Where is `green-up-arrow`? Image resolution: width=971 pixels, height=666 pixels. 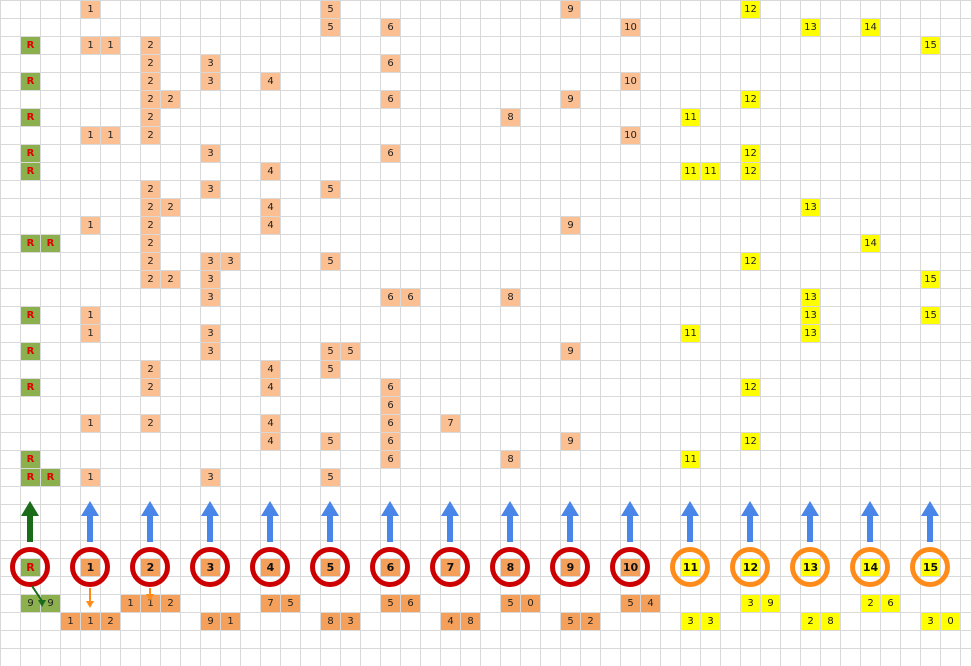
green-up-arrow is located at coordinates (30, 521).